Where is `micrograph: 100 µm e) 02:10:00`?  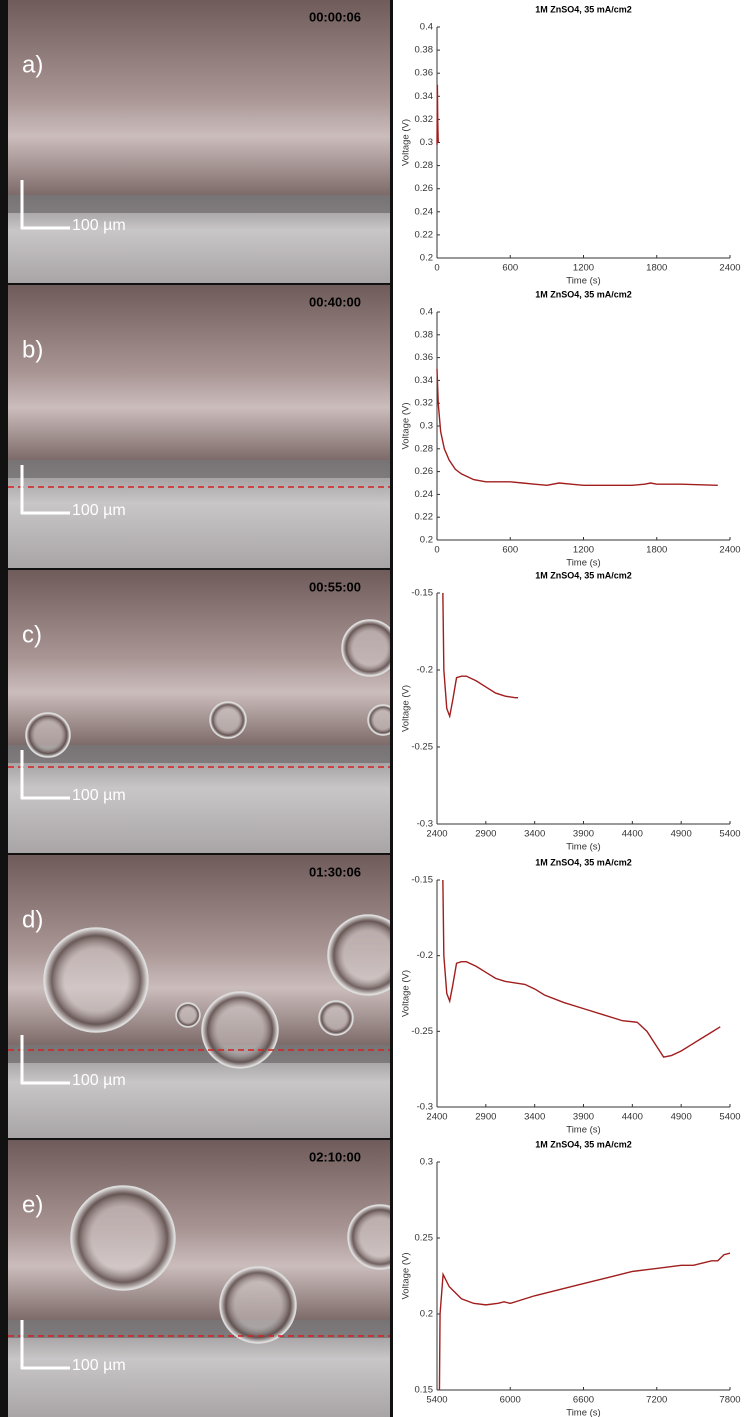 micrograph: 100 µm e) 02:10:00 is located at coordinates (199, 1278).